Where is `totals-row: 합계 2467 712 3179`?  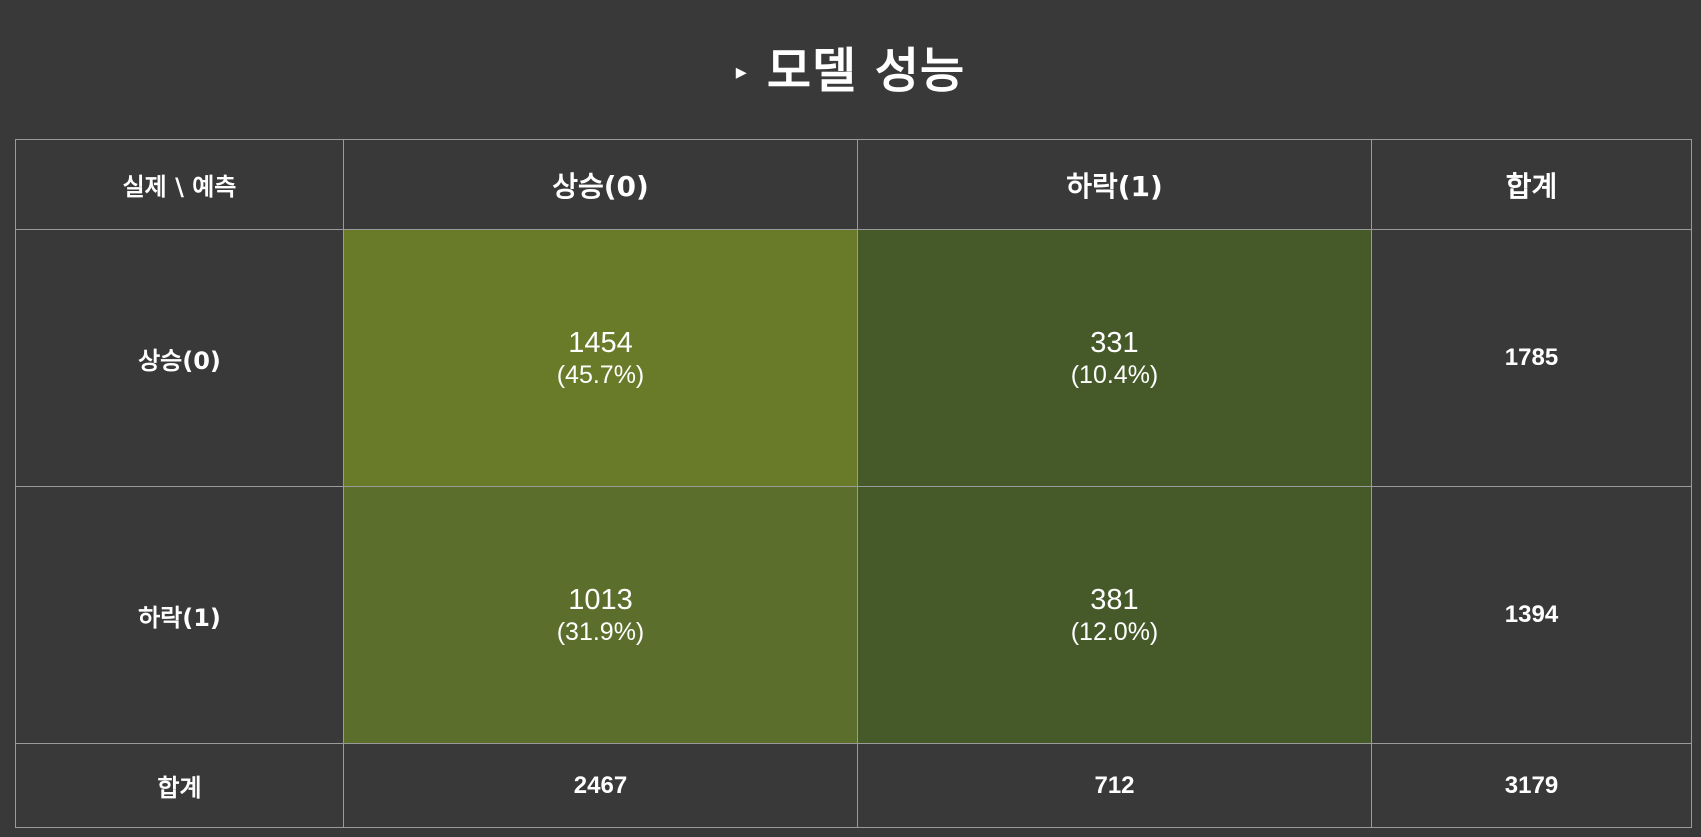 totals-row: 합계 2467 712 3179 is located at coordinates (853, 785).